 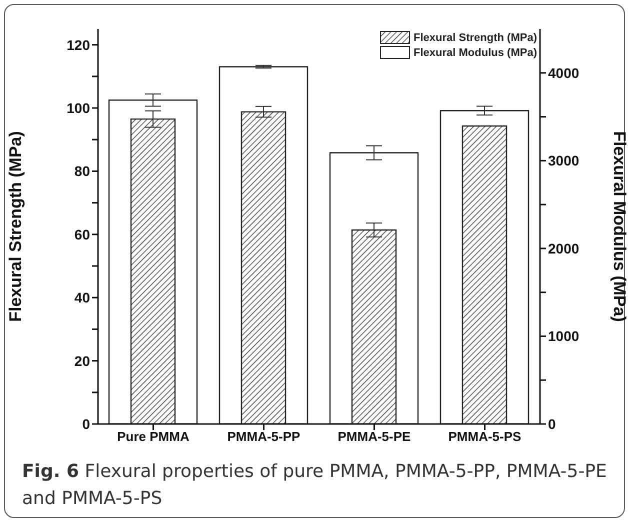 I want to click on y-tick-label: 100, so click(x=78, y=108).